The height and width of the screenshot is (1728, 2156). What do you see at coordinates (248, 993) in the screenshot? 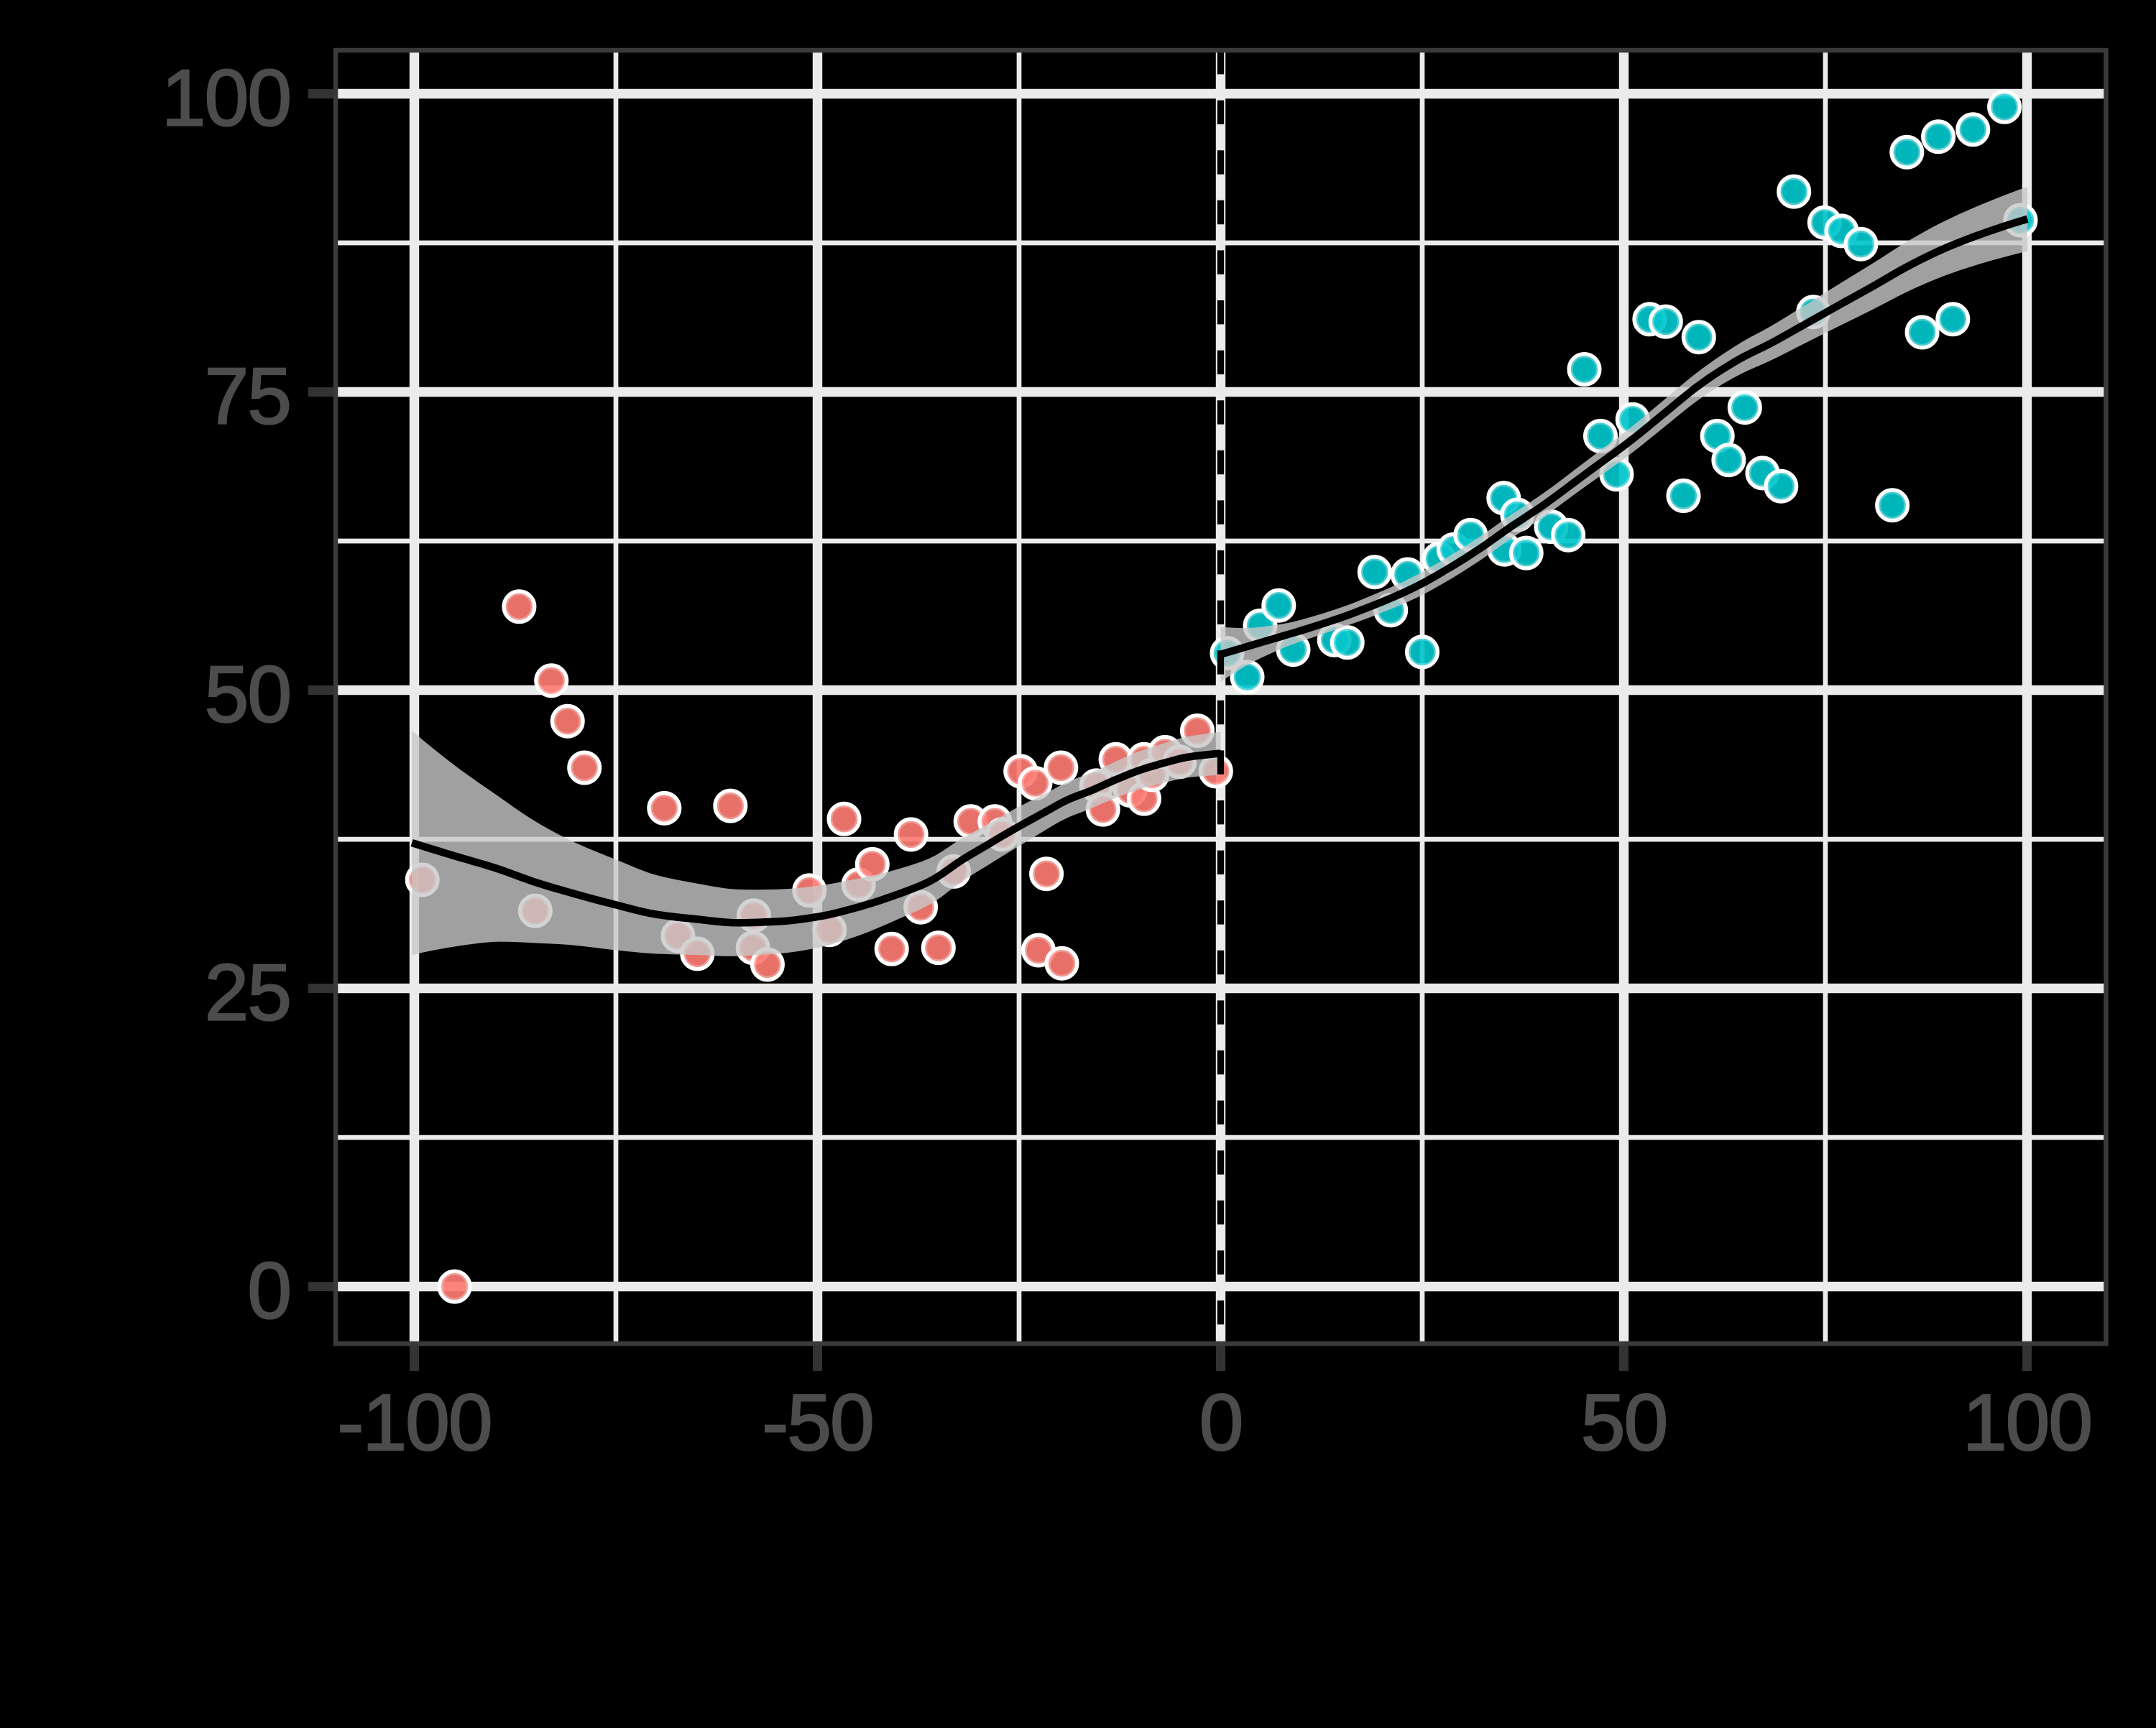
I see `svg-text: 25` at bounding box center [248, 993].